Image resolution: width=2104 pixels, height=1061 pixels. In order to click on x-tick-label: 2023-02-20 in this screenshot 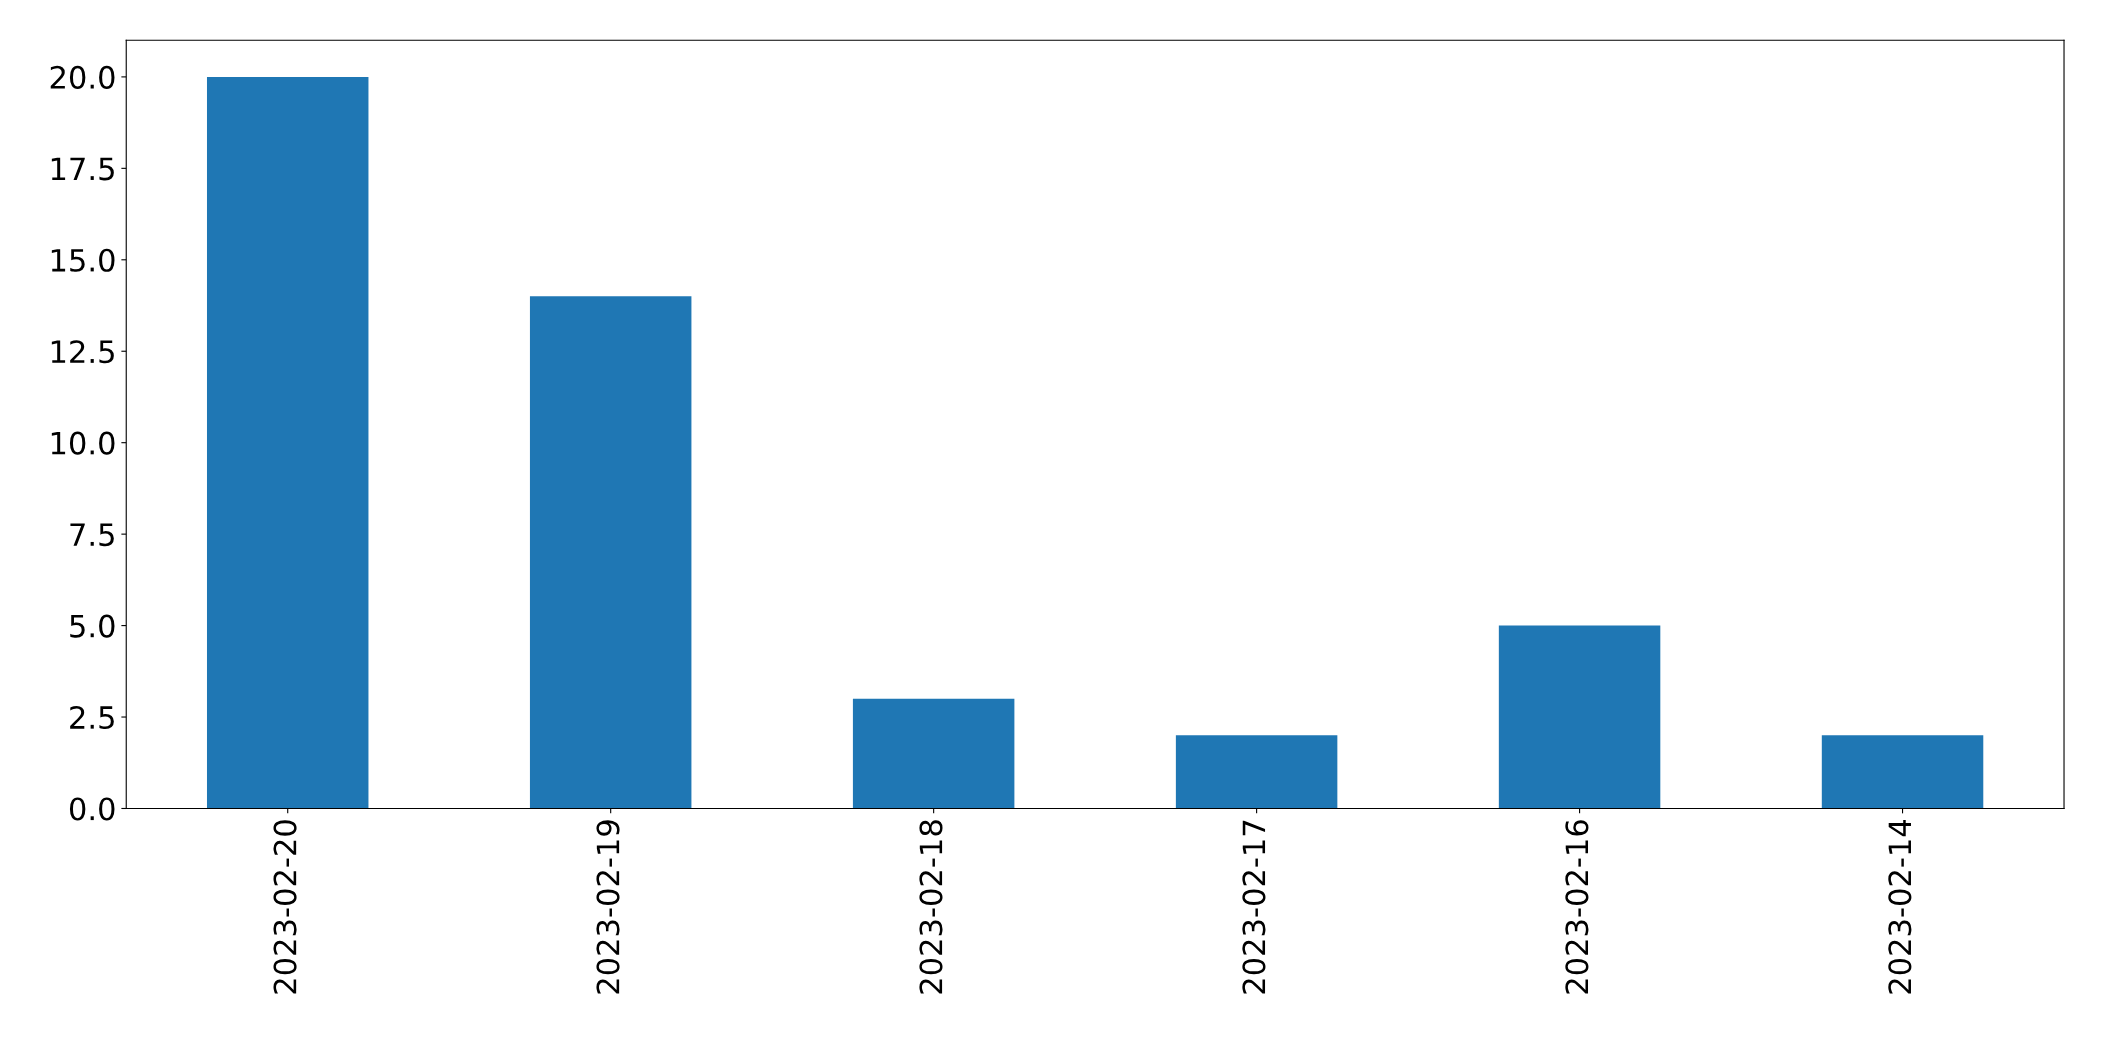, I will do `click(285, 907)`.